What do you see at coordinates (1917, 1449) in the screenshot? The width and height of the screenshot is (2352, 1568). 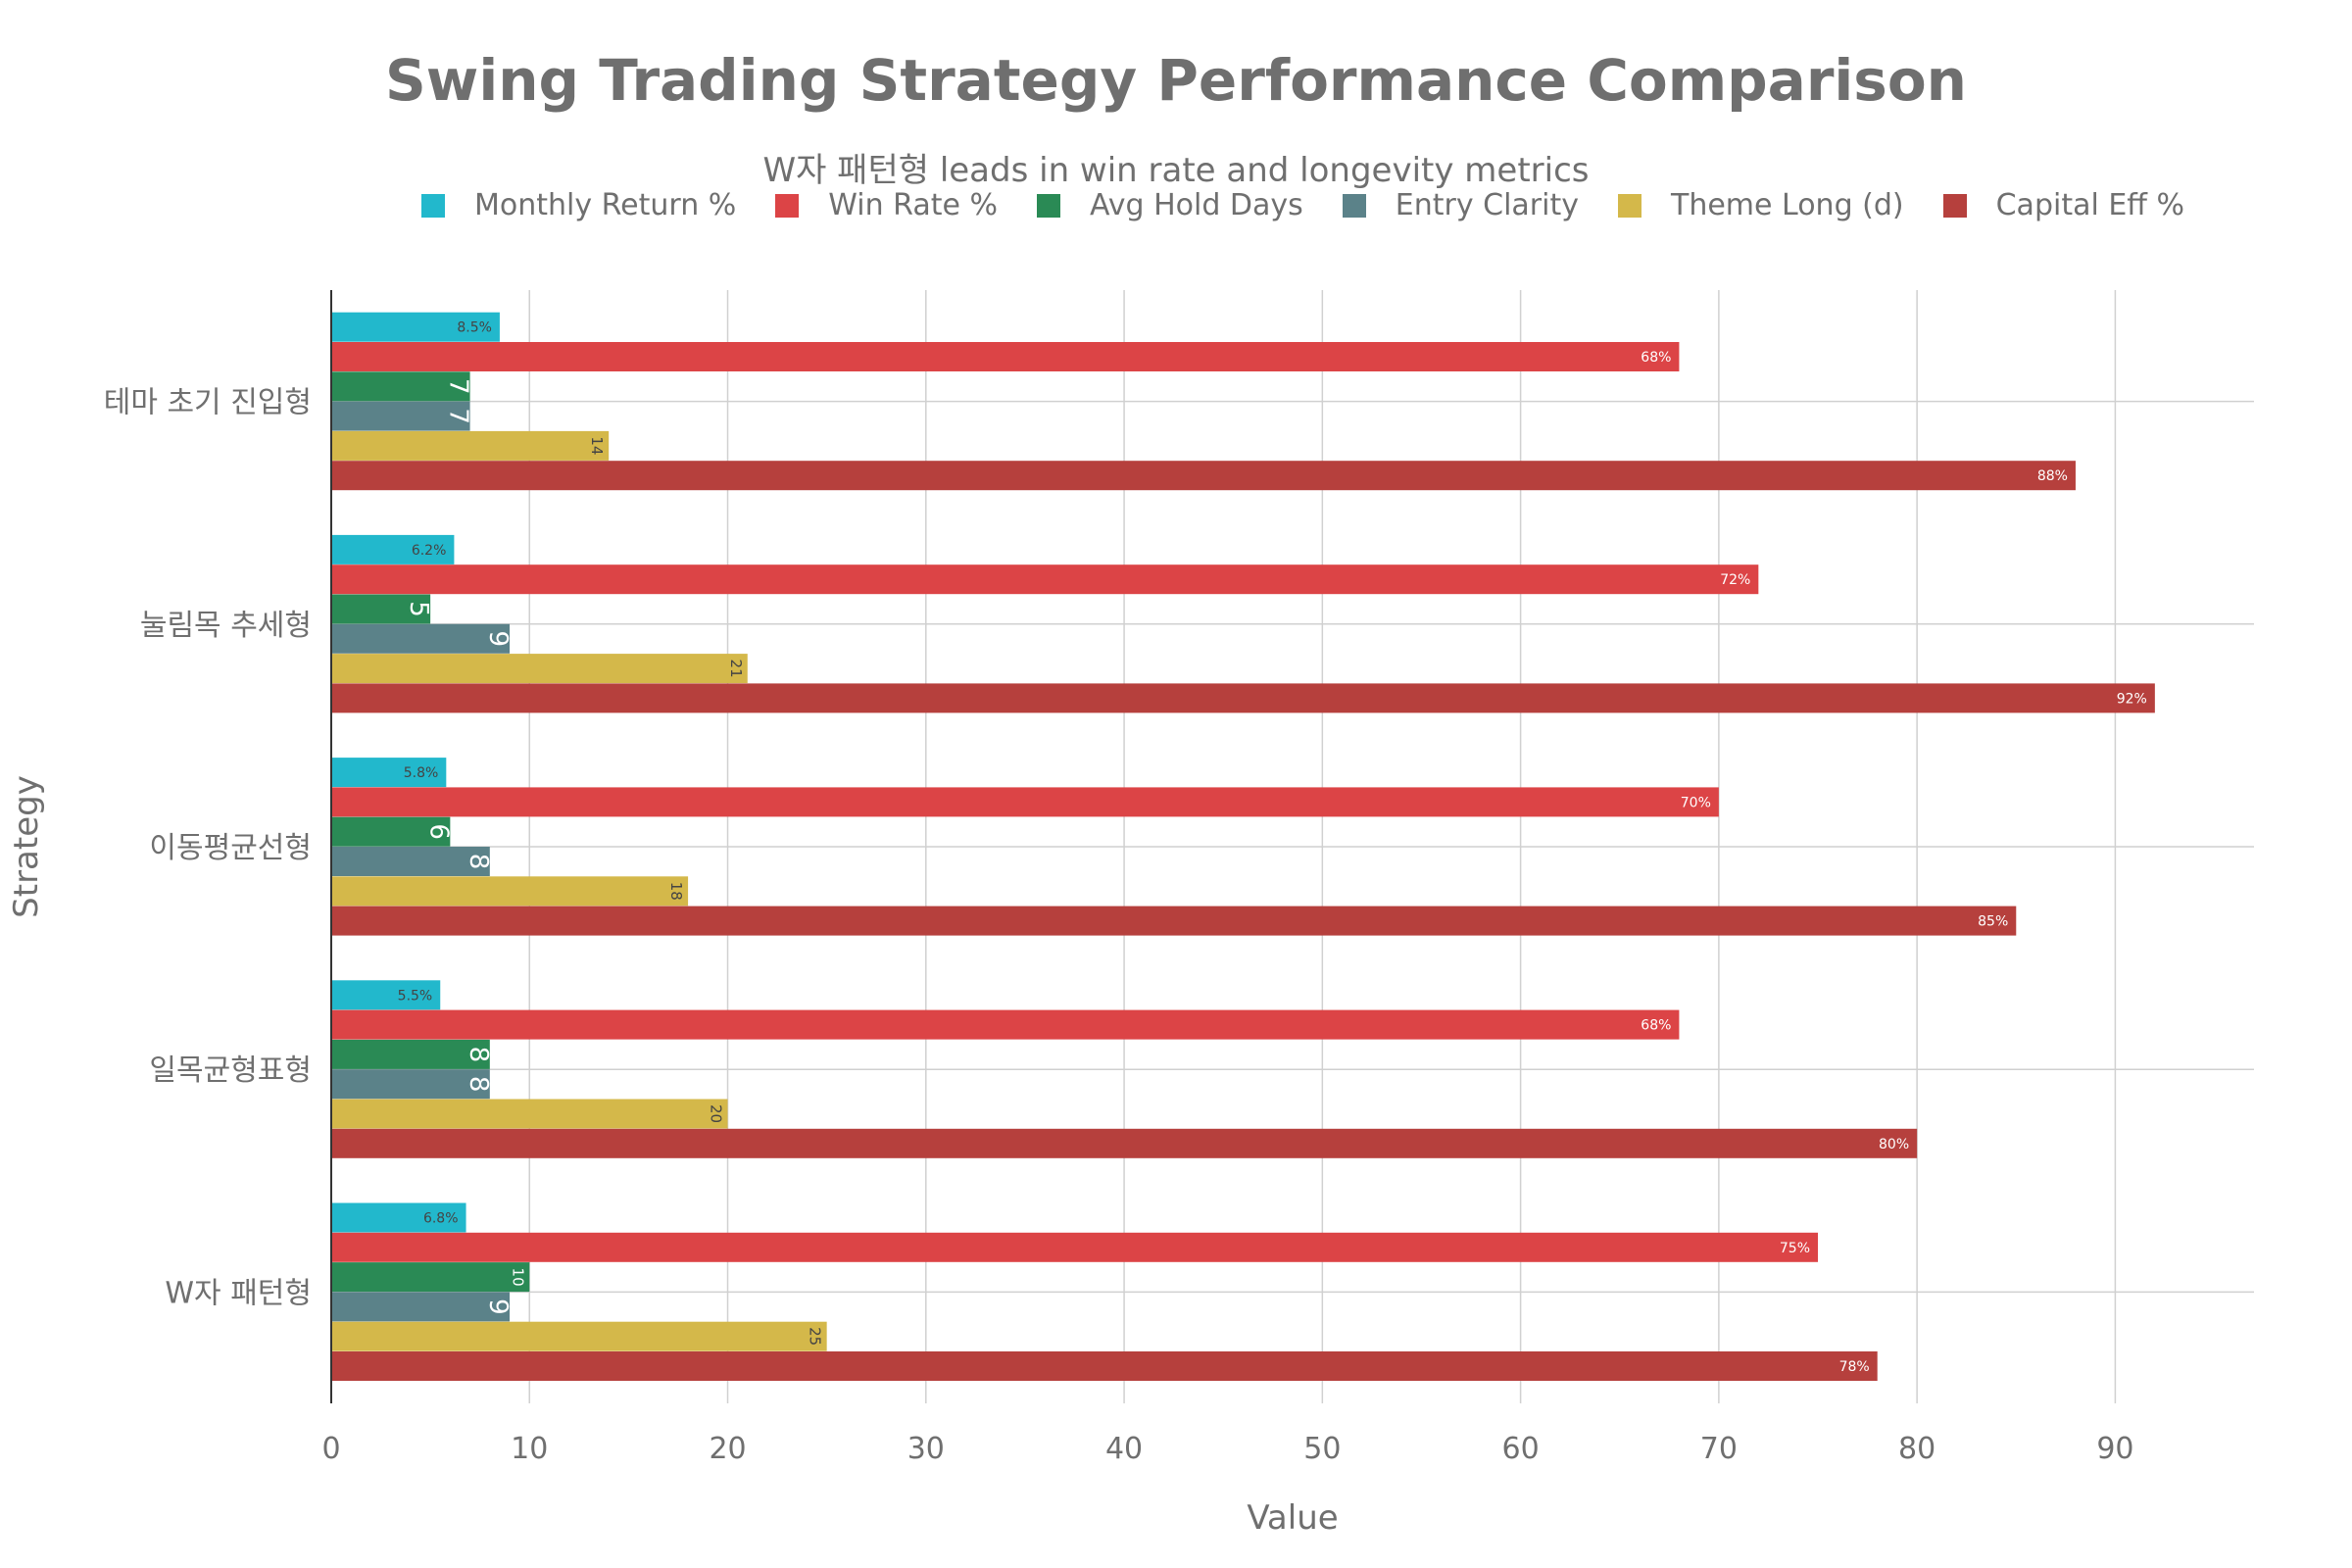 I see `x-tick-label: 80` at bounding box center [1917, 1449].